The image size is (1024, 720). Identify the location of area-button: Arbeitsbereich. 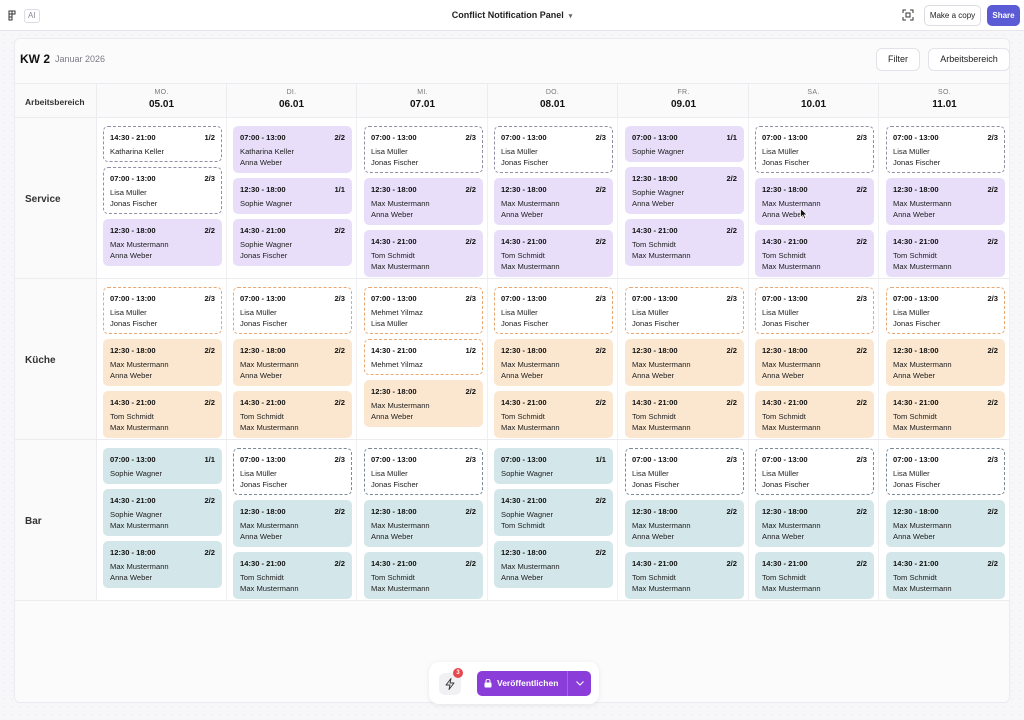
(969, 59).